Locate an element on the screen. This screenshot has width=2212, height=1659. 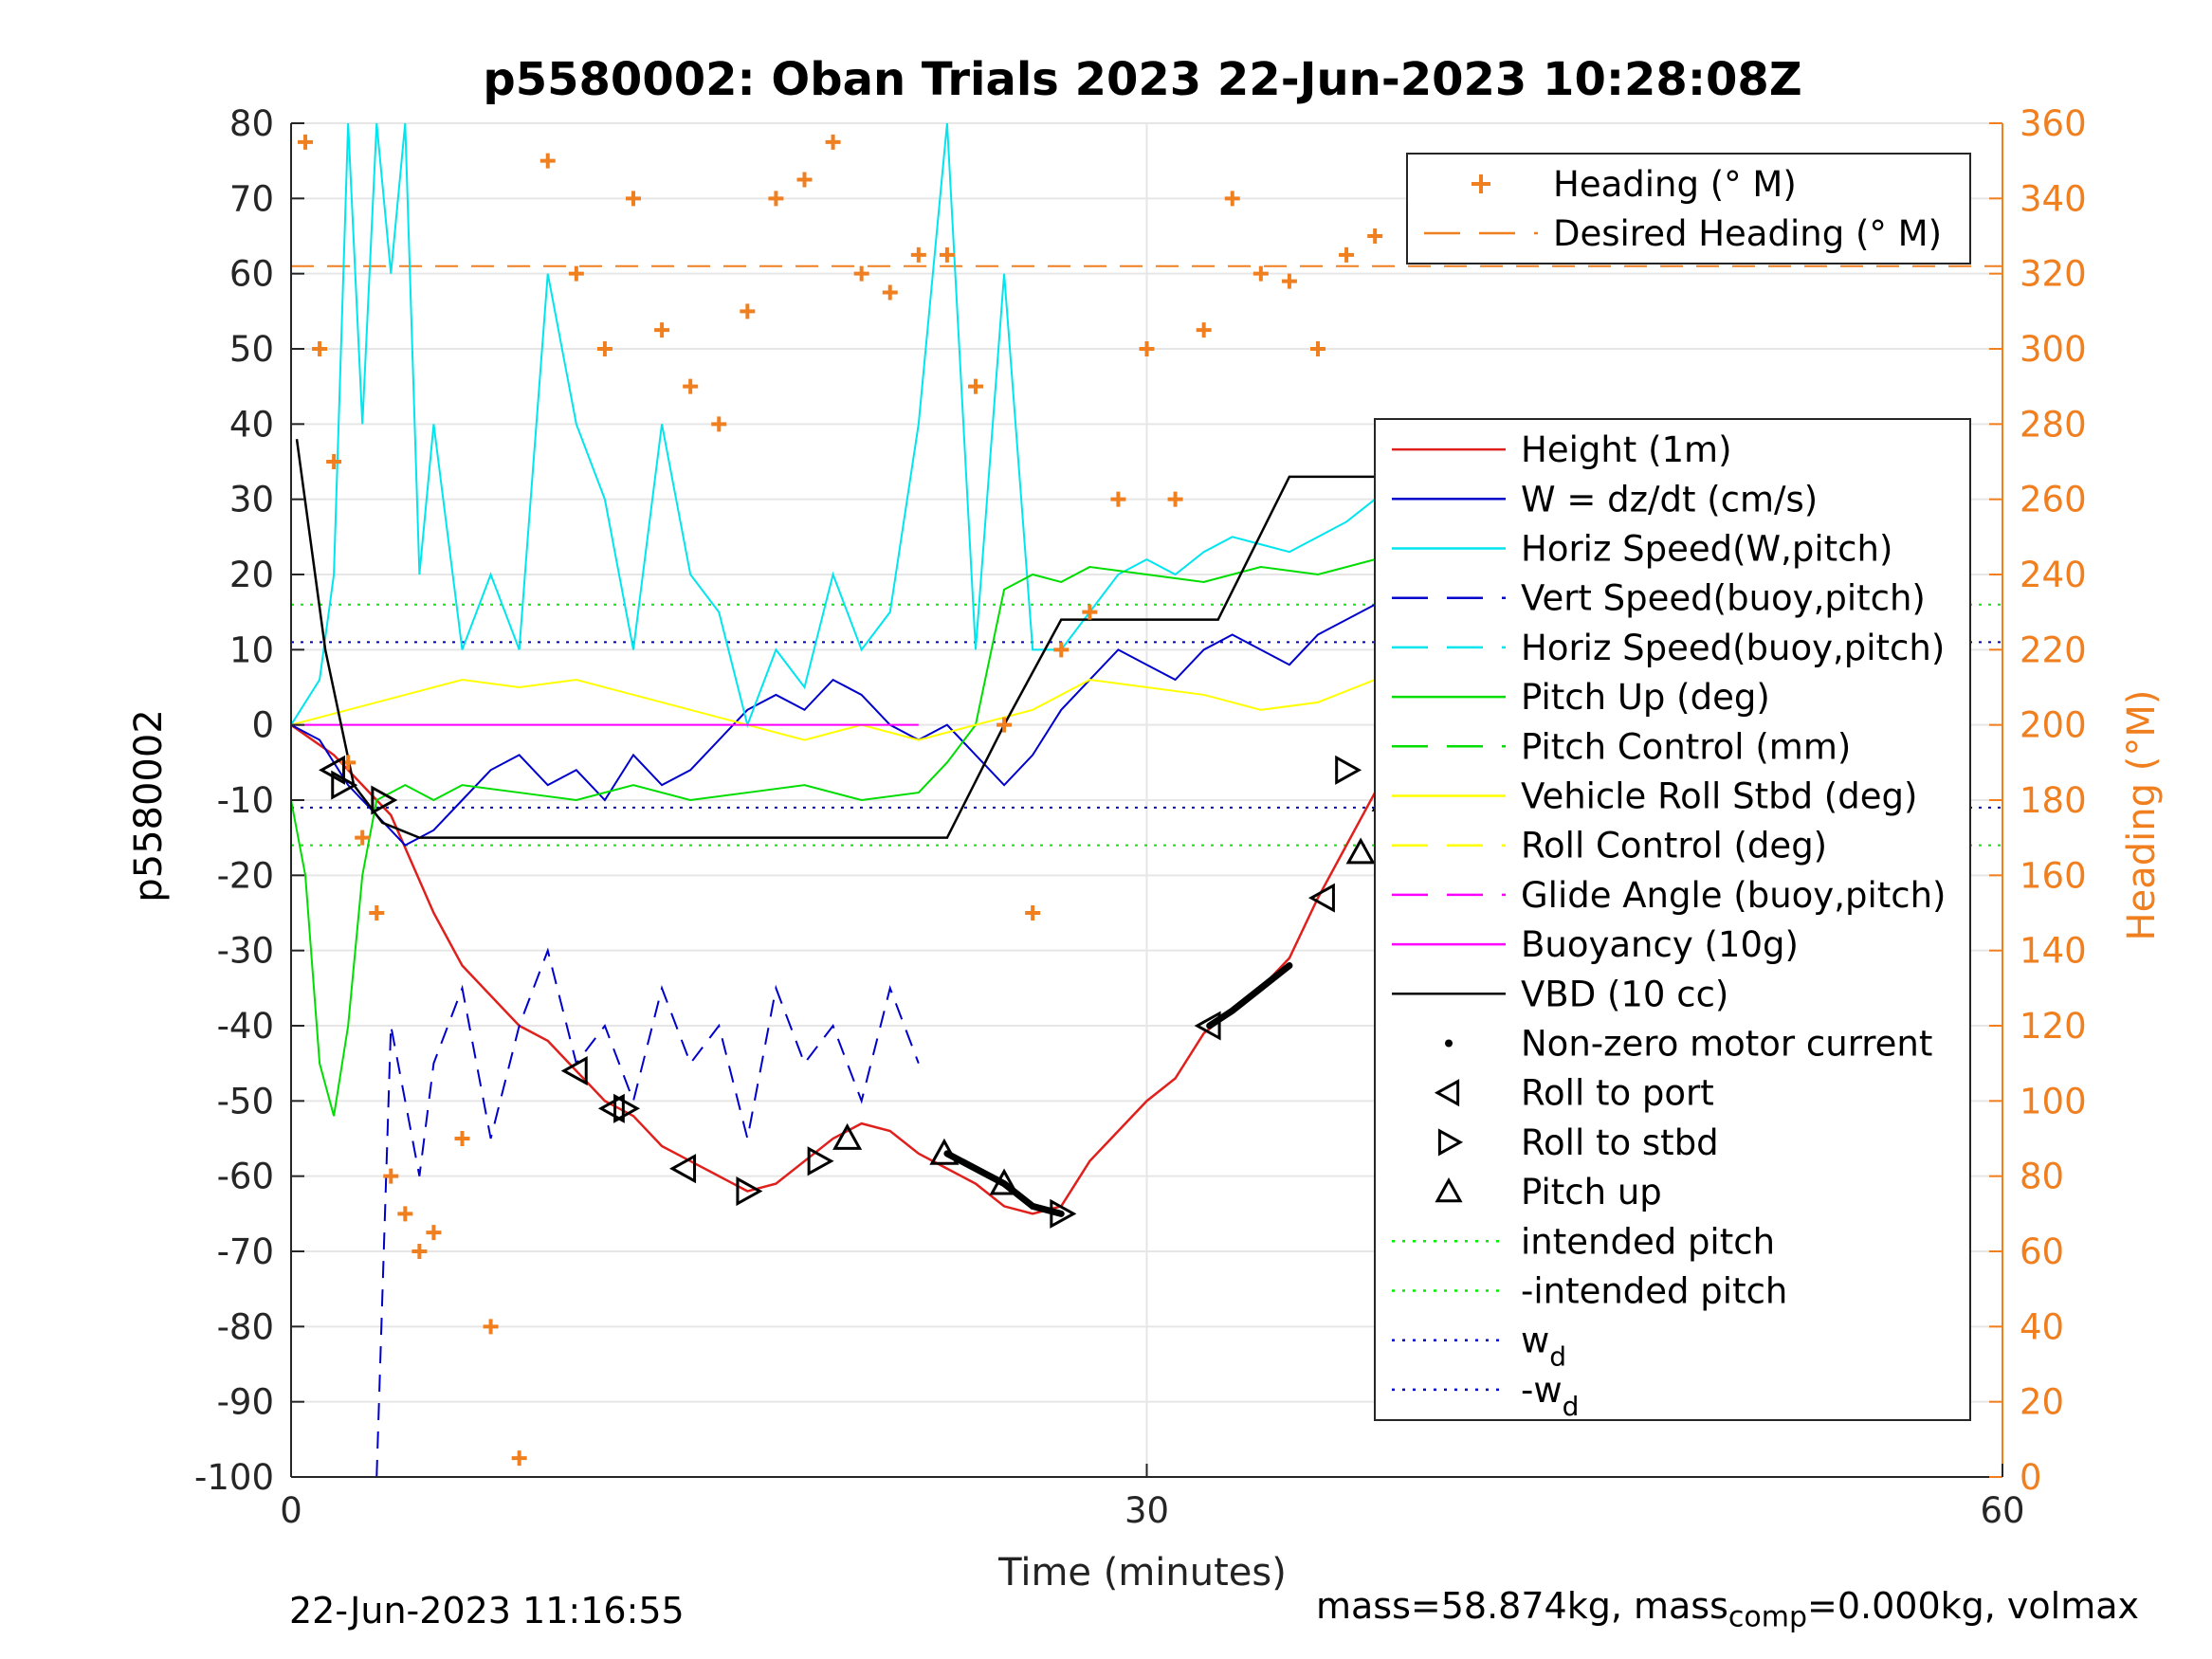
legend-label: Non-zero motor current is located at coordinates (1726, 1044).